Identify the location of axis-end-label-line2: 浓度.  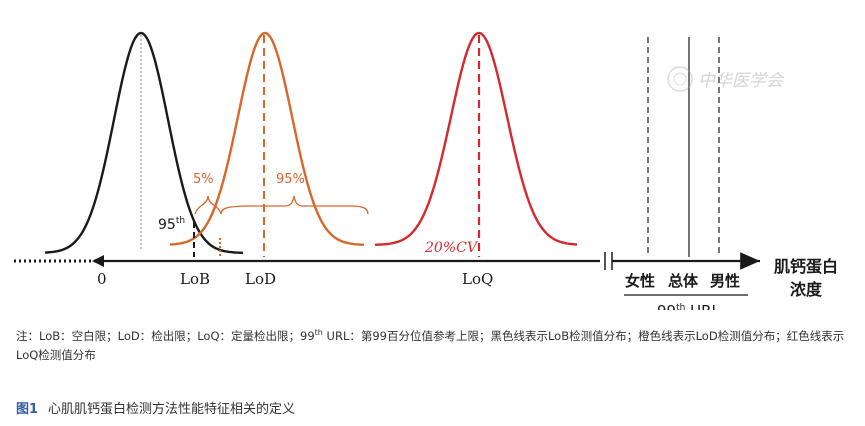
(806, 289).